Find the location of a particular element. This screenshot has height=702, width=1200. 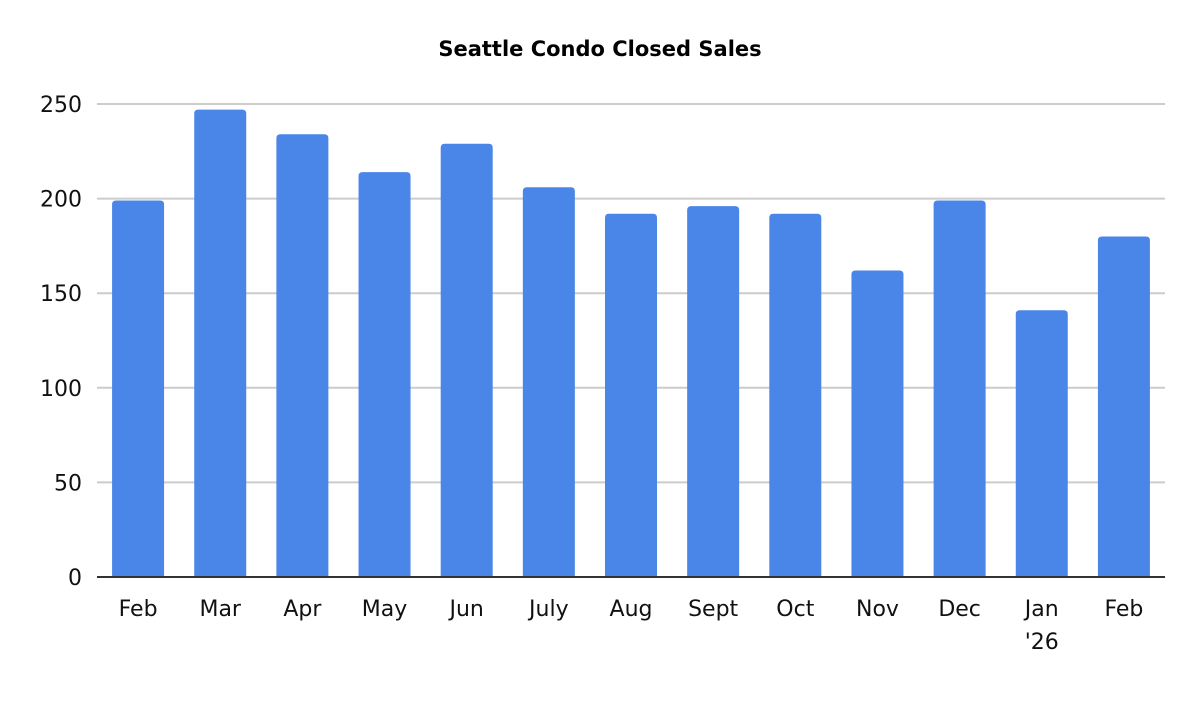

x-tick-label: Mar is located at coordinates (220, 609).